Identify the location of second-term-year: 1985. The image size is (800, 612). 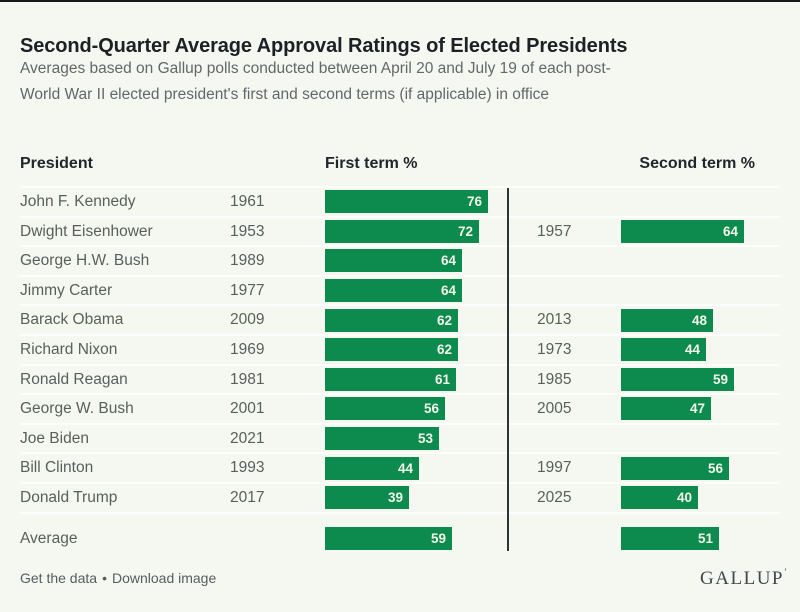
(554, 379).